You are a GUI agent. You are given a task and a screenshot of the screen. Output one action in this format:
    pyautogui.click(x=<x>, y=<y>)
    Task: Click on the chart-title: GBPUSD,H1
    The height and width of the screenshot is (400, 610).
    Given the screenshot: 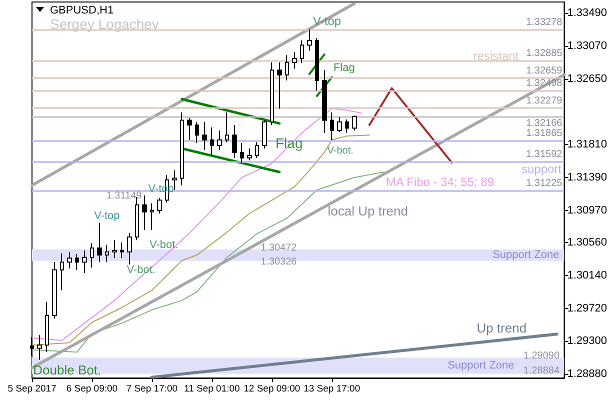 What is the action you would take?
    pyautogui.click(x=82, y=10)
    